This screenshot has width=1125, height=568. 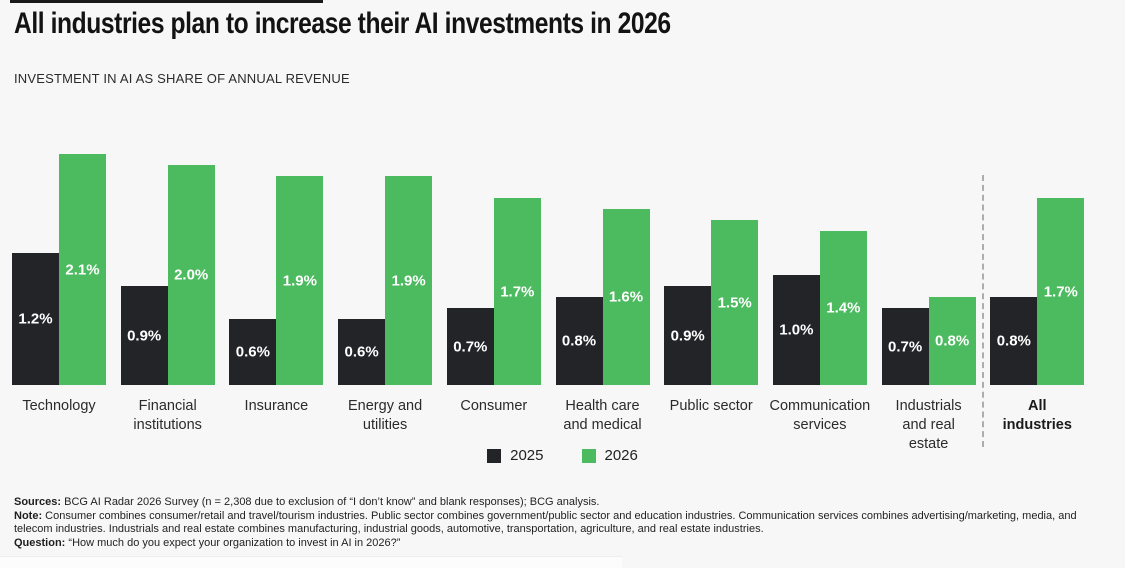 I want to click on bar-2025-industrials-and-real-estate: 0.7%, so click(x=905, y=346).